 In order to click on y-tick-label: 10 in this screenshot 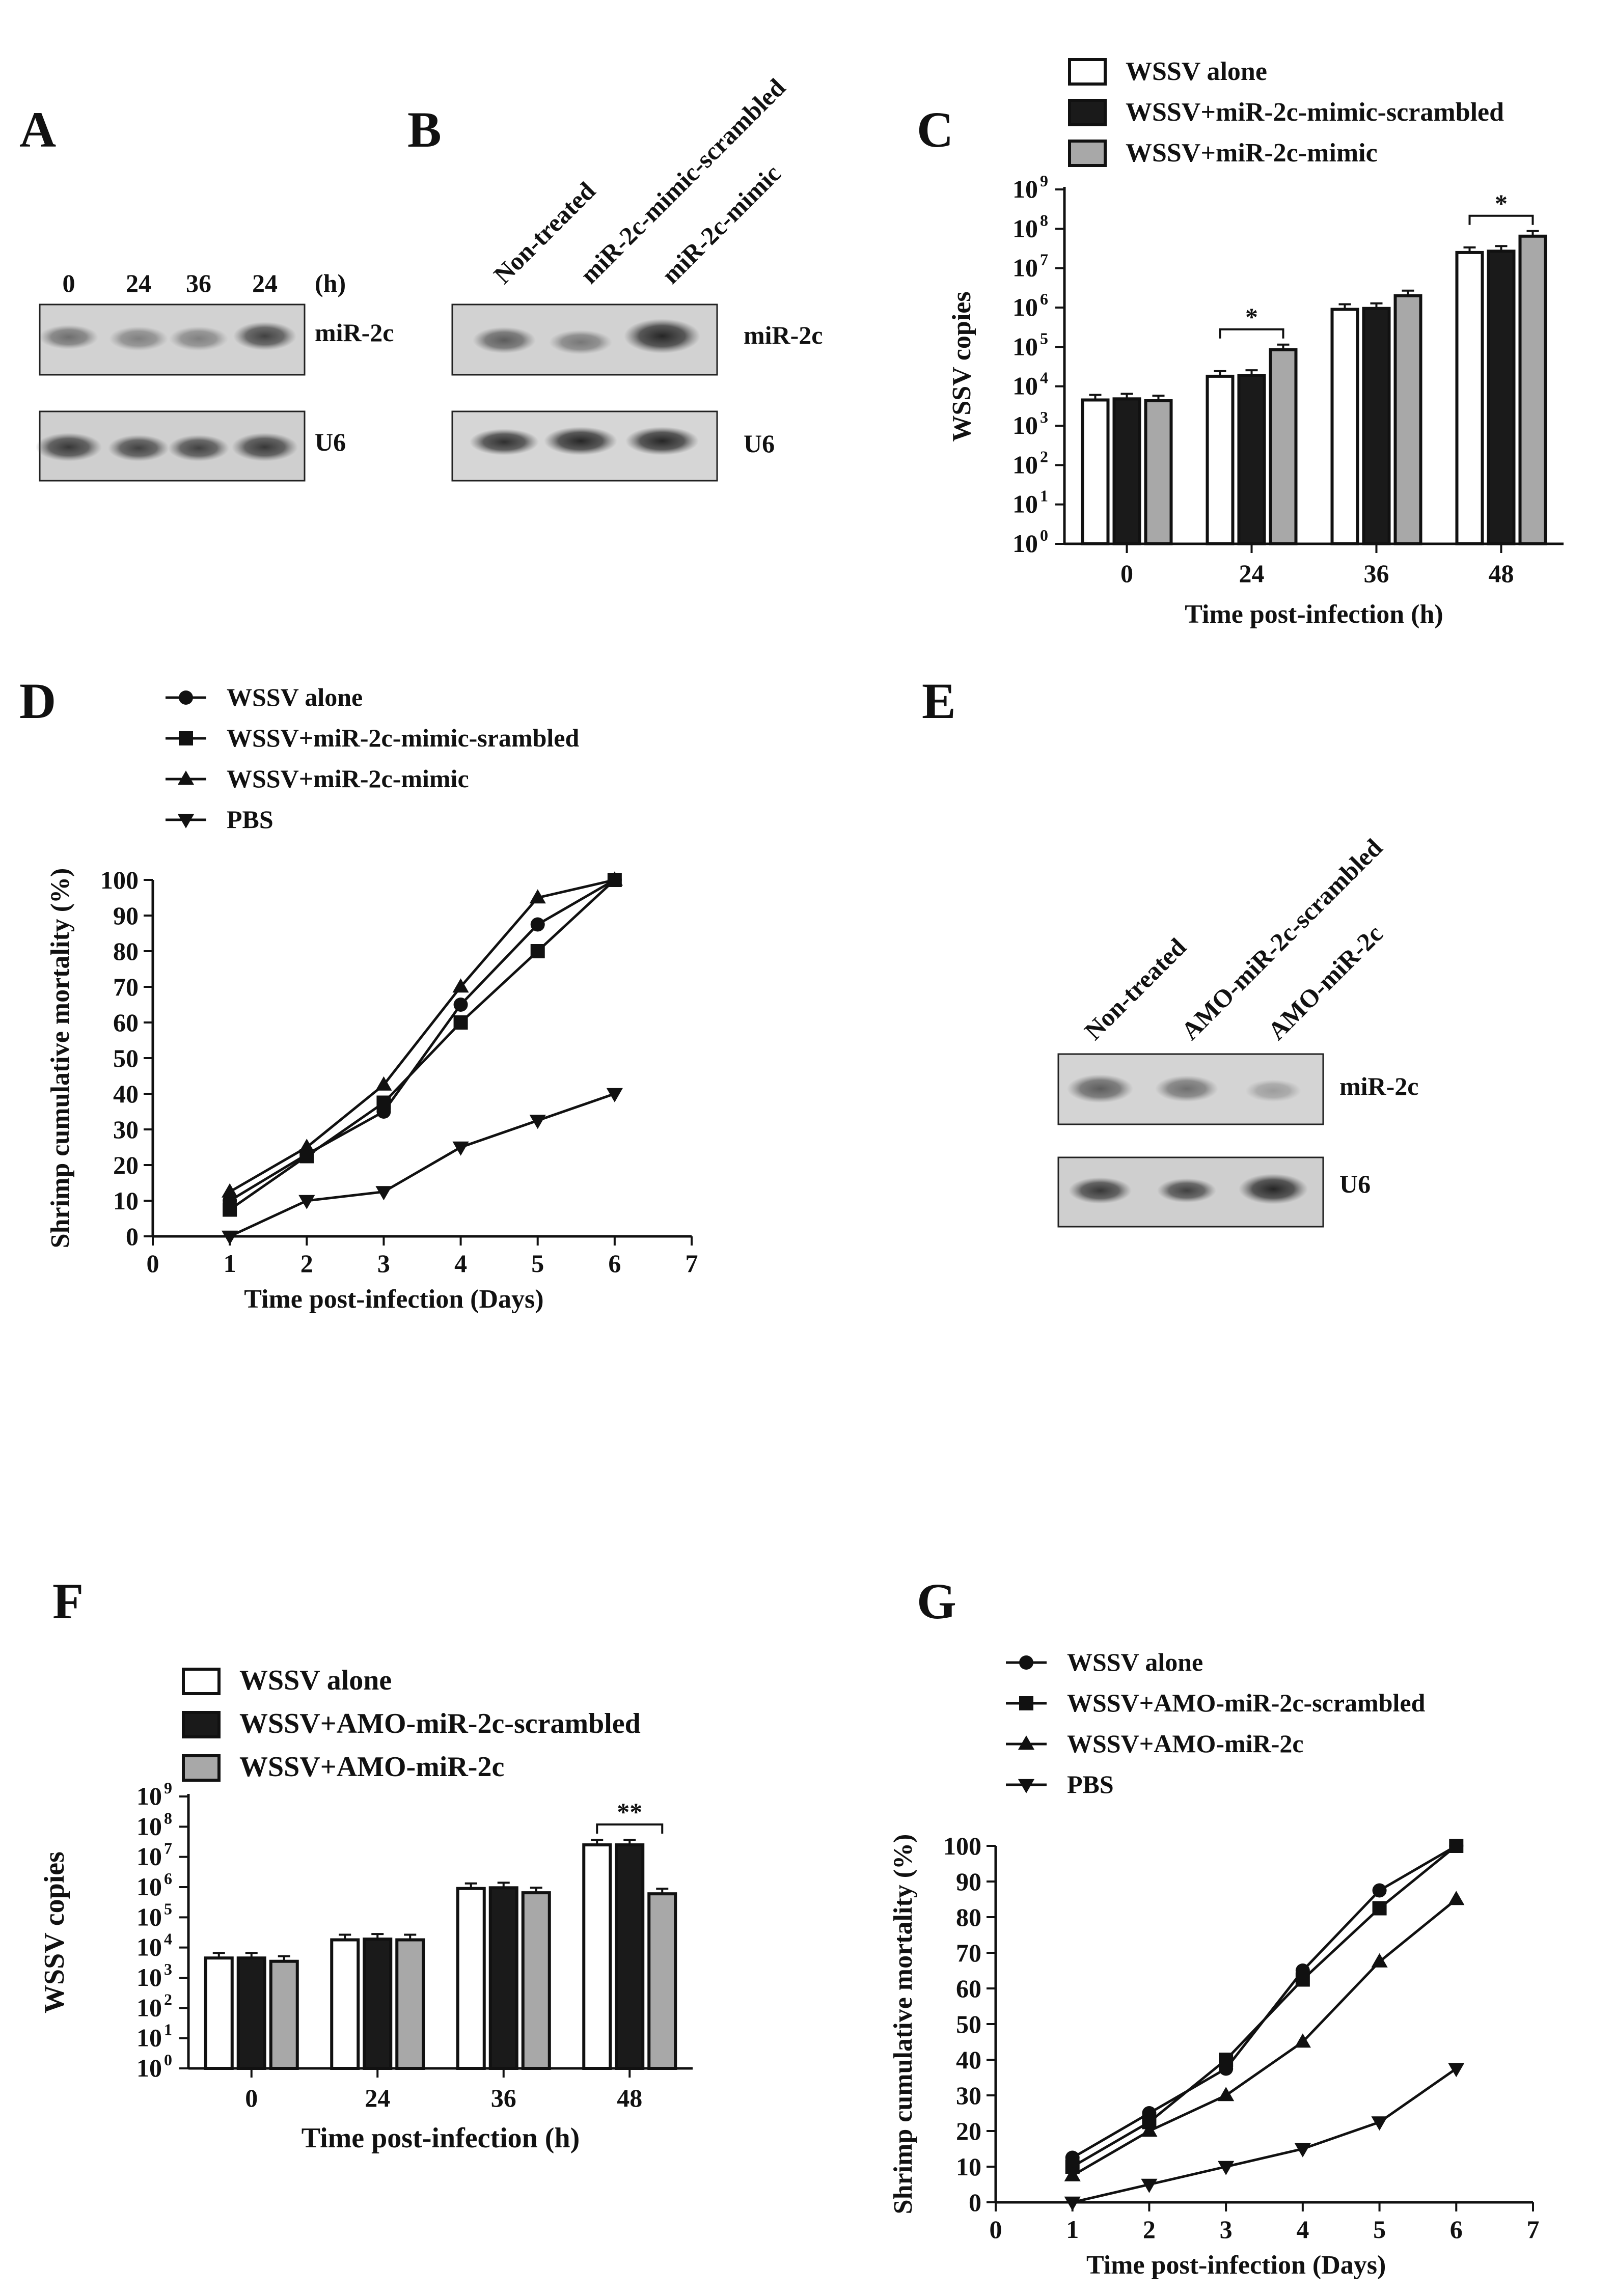, I will do `click(126, 1200)`.